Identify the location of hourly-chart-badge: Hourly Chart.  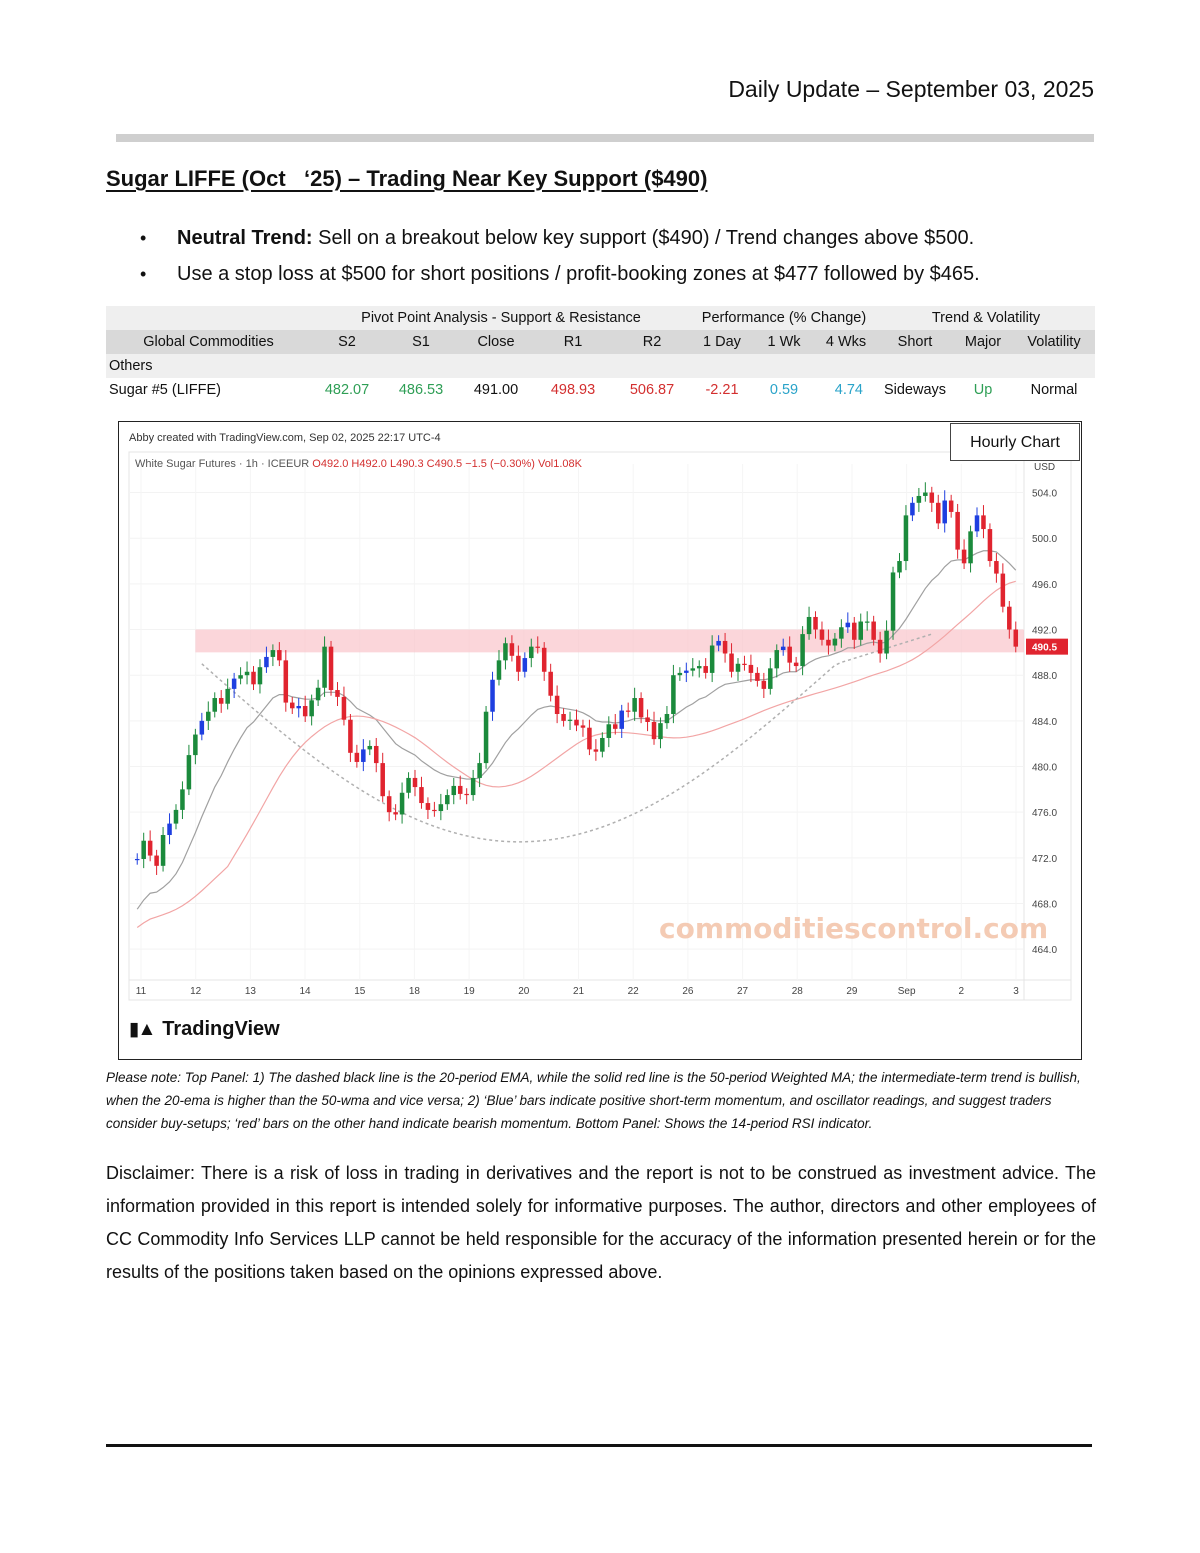
(1015, 442).